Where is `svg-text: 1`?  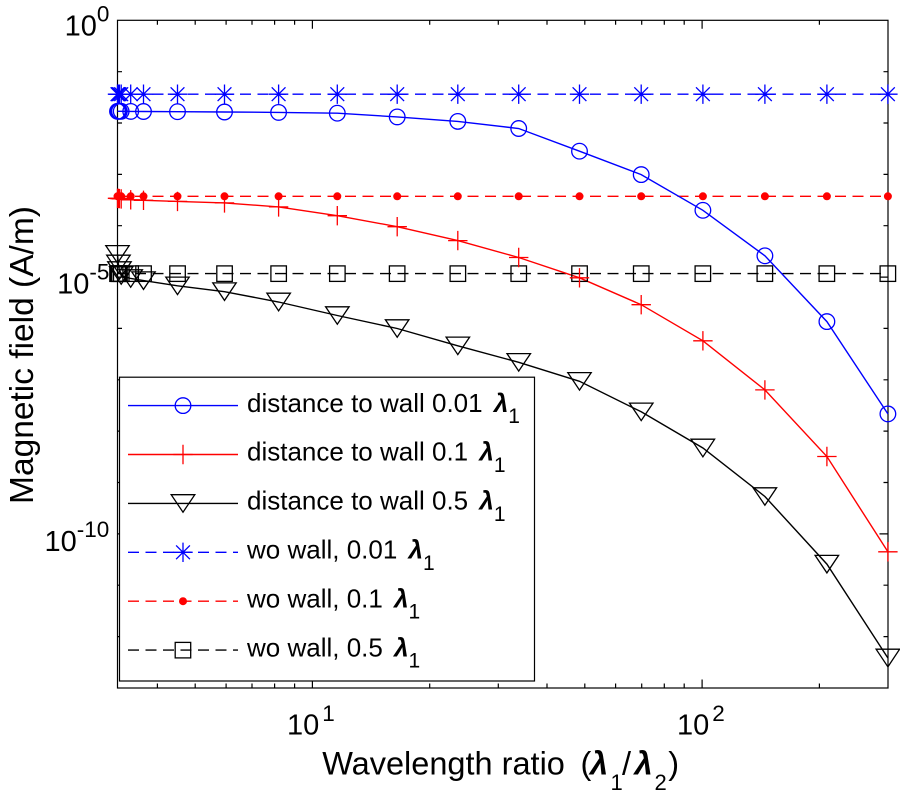
svg-text: 1 is located at coordinates (328, 713).